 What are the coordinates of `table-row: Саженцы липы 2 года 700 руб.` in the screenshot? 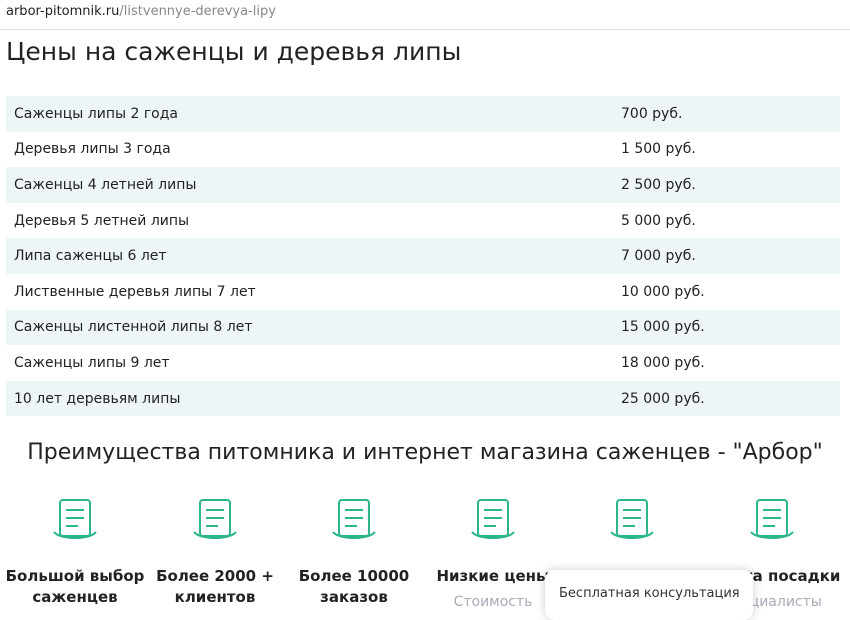 It's located at (423, 114).